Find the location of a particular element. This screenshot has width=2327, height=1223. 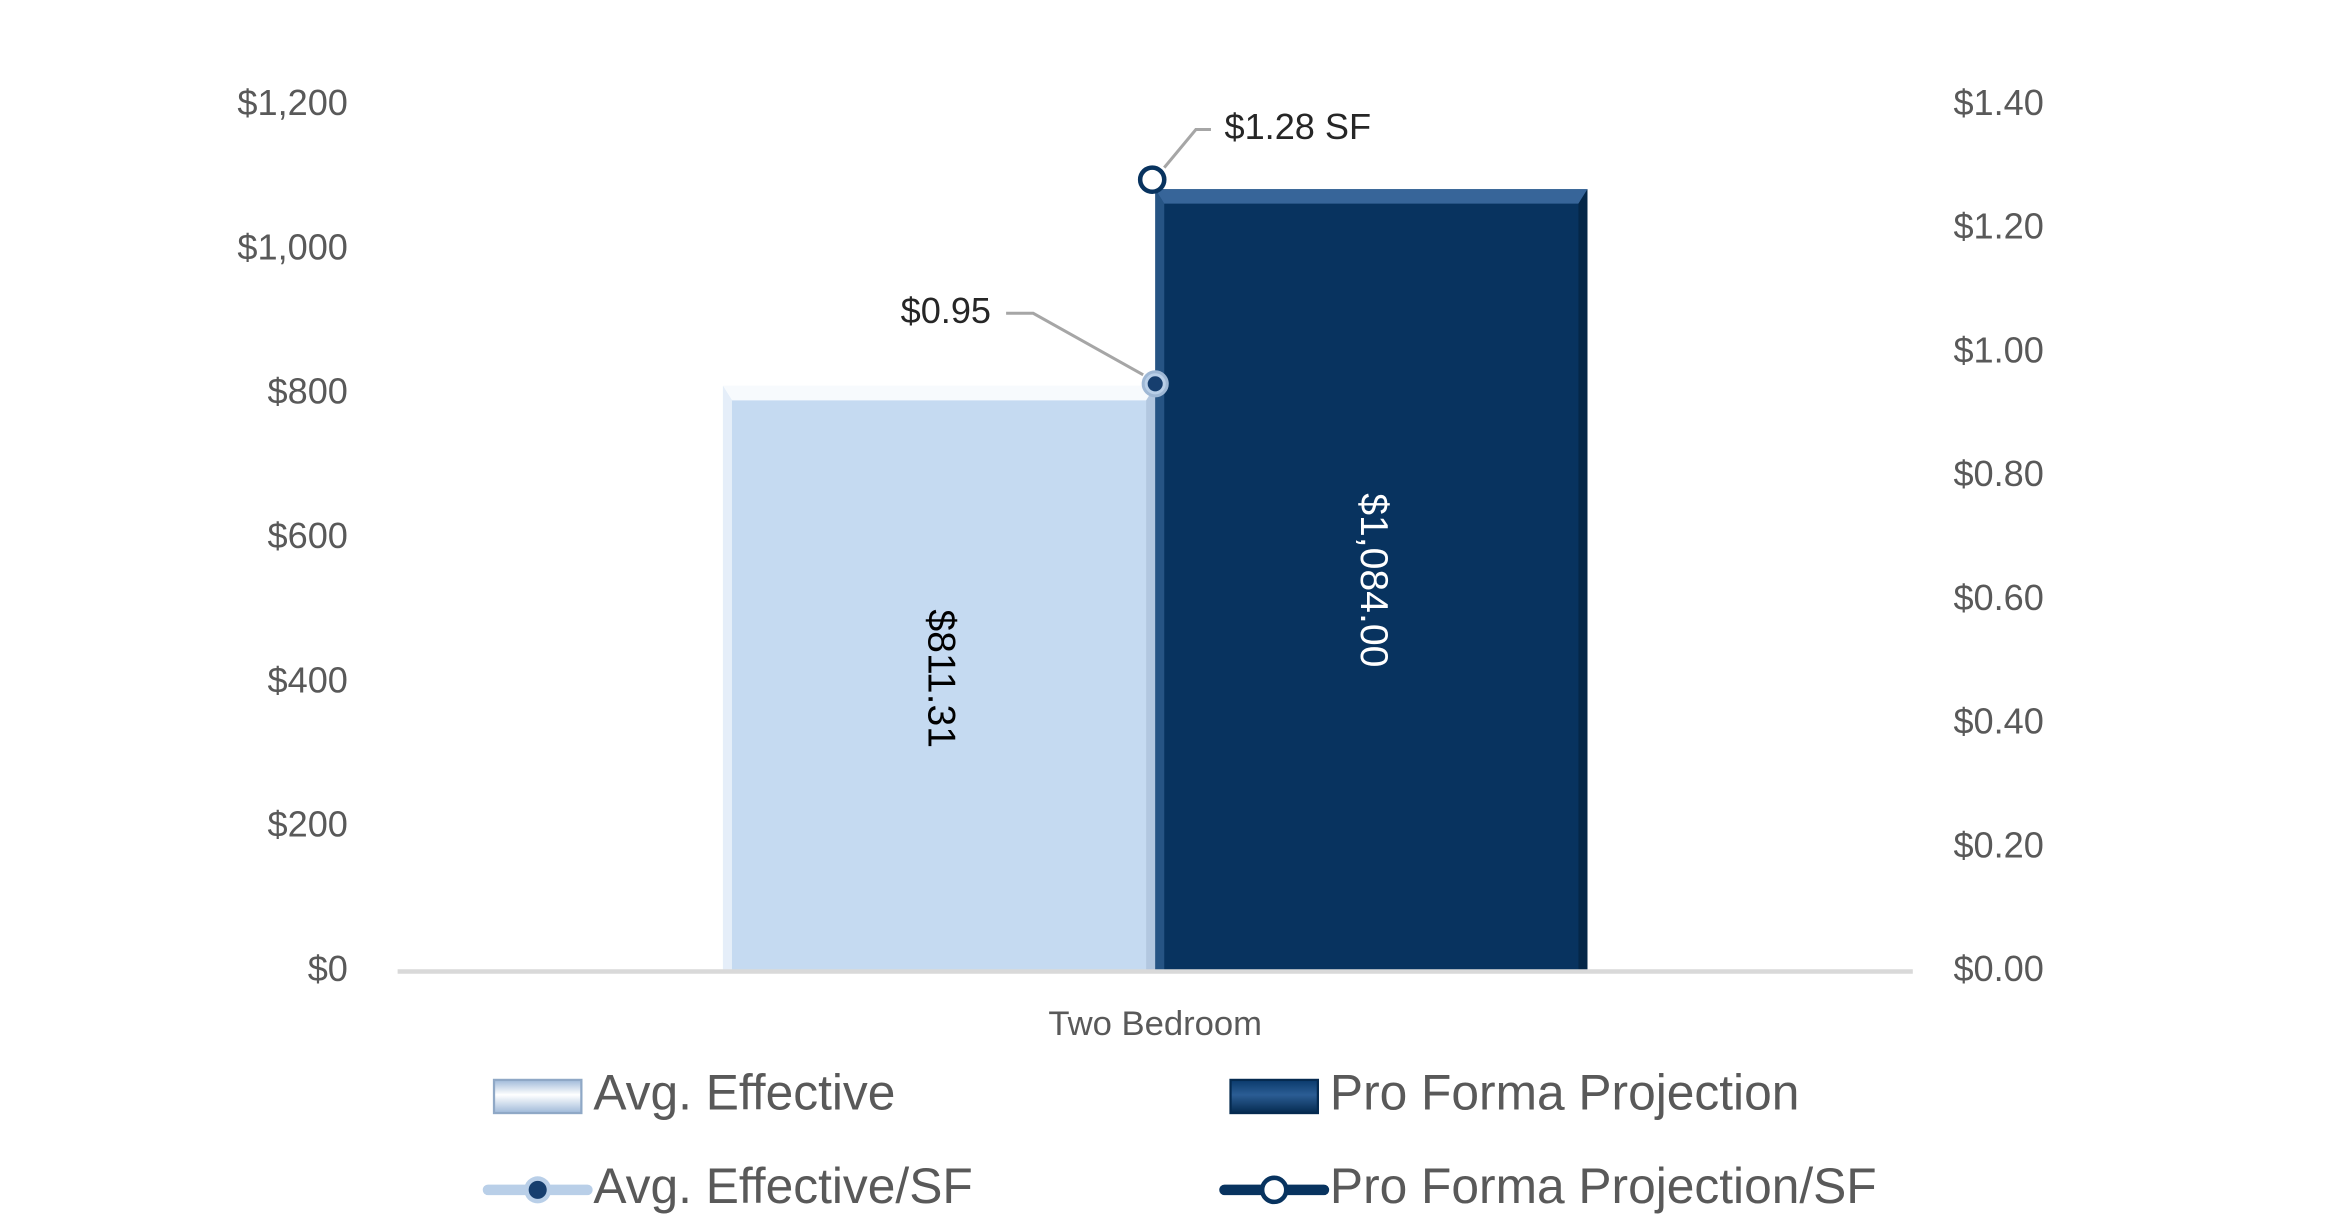

left-axis-tick-label: $1,200 is located at coordinates (292, 102).